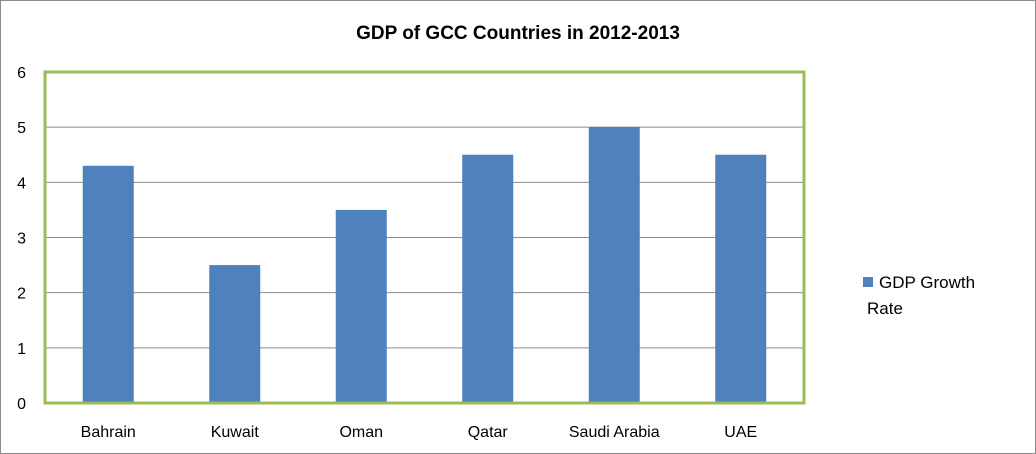 This screenshot has width=1036, height=454. What do you see at coordinates (21, 404) in the screenshot?
I see `y-tick-label-0: 0` at bounding box center [21, 404].